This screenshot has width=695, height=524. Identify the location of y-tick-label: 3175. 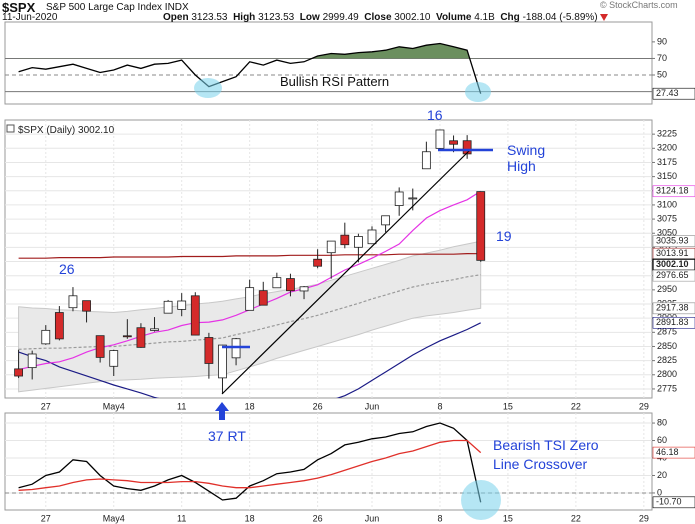
(667, 162).